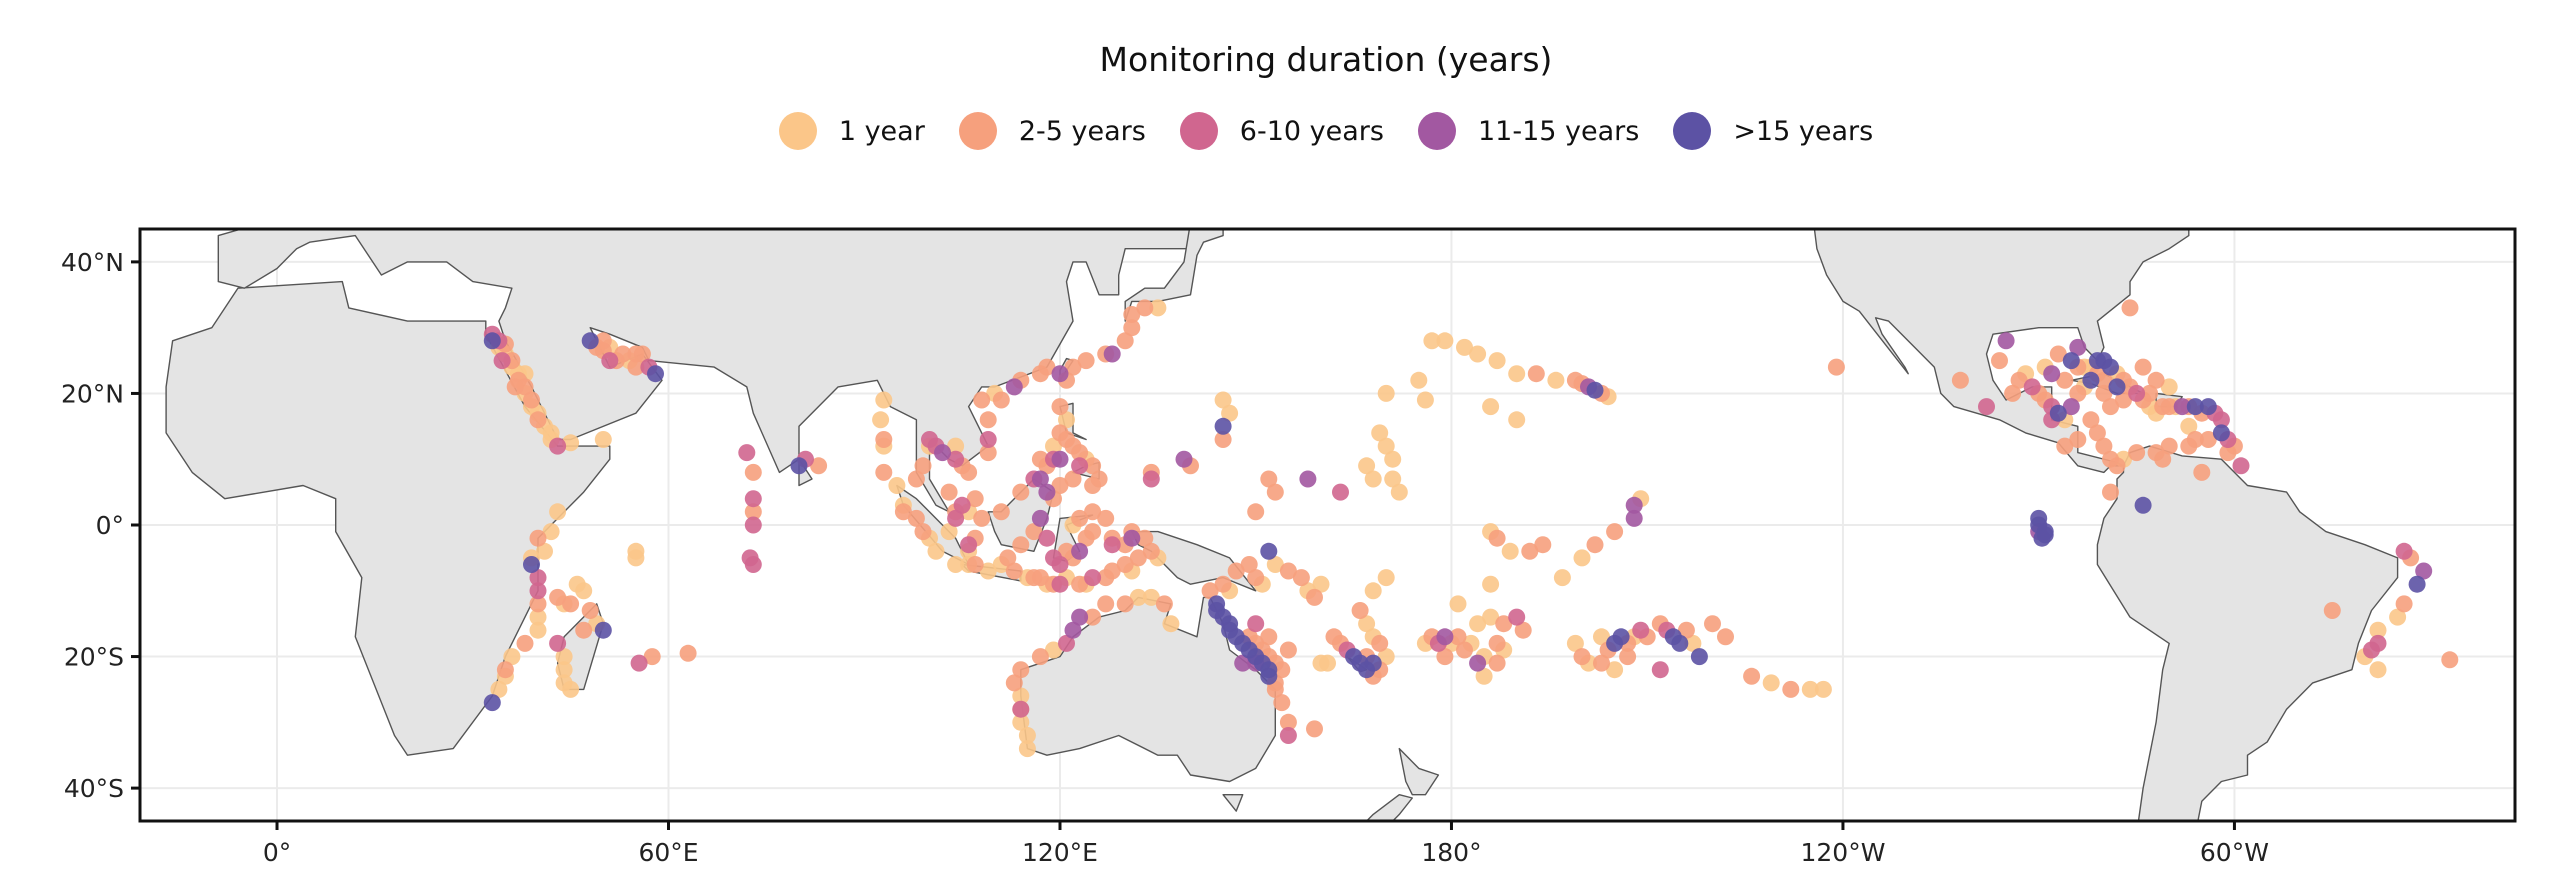 The width and height of the screenshot is (2560, 896). Describe the element at coordinates (92, 393) in the screenshot. I see `y-tick-label: 20°N` at that location.